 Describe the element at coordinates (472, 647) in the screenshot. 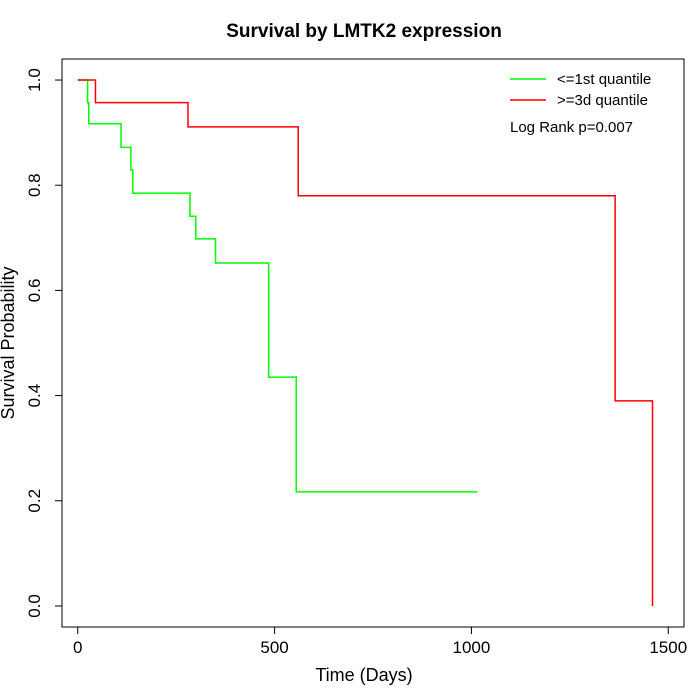

I see `x-tick-label: 1000` at that location.